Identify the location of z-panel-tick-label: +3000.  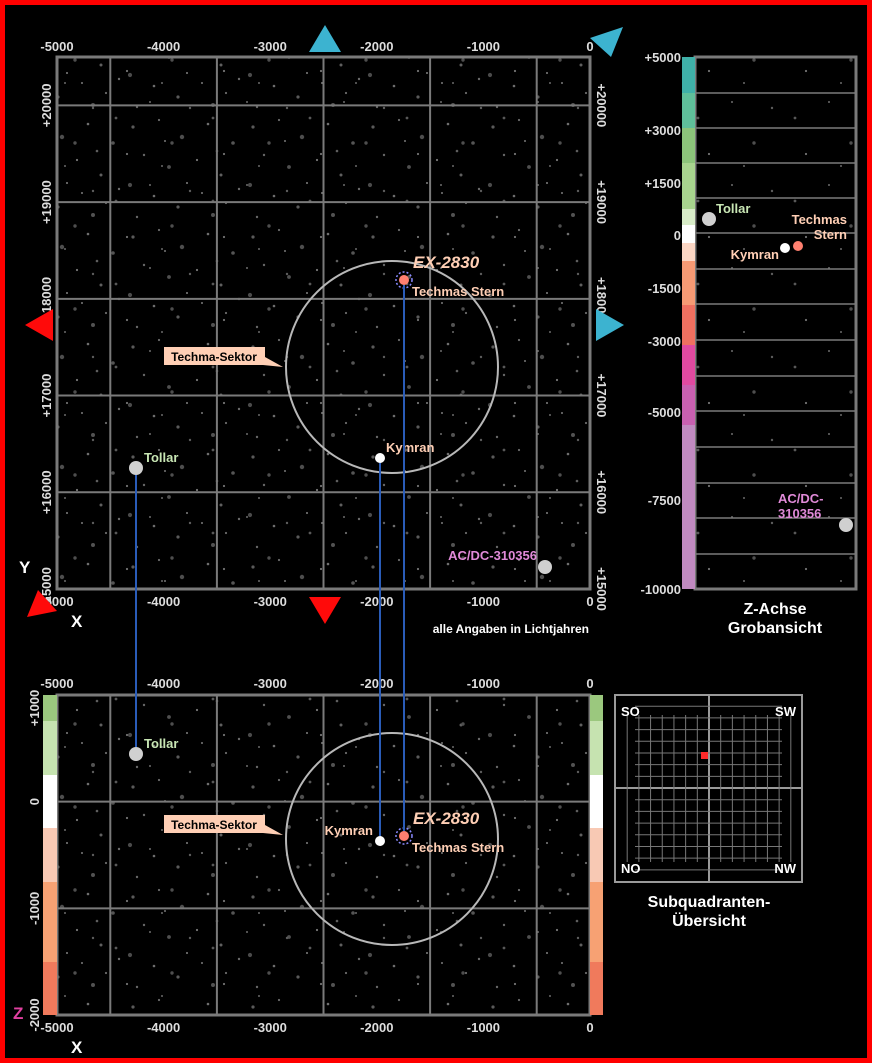
(662, 130).